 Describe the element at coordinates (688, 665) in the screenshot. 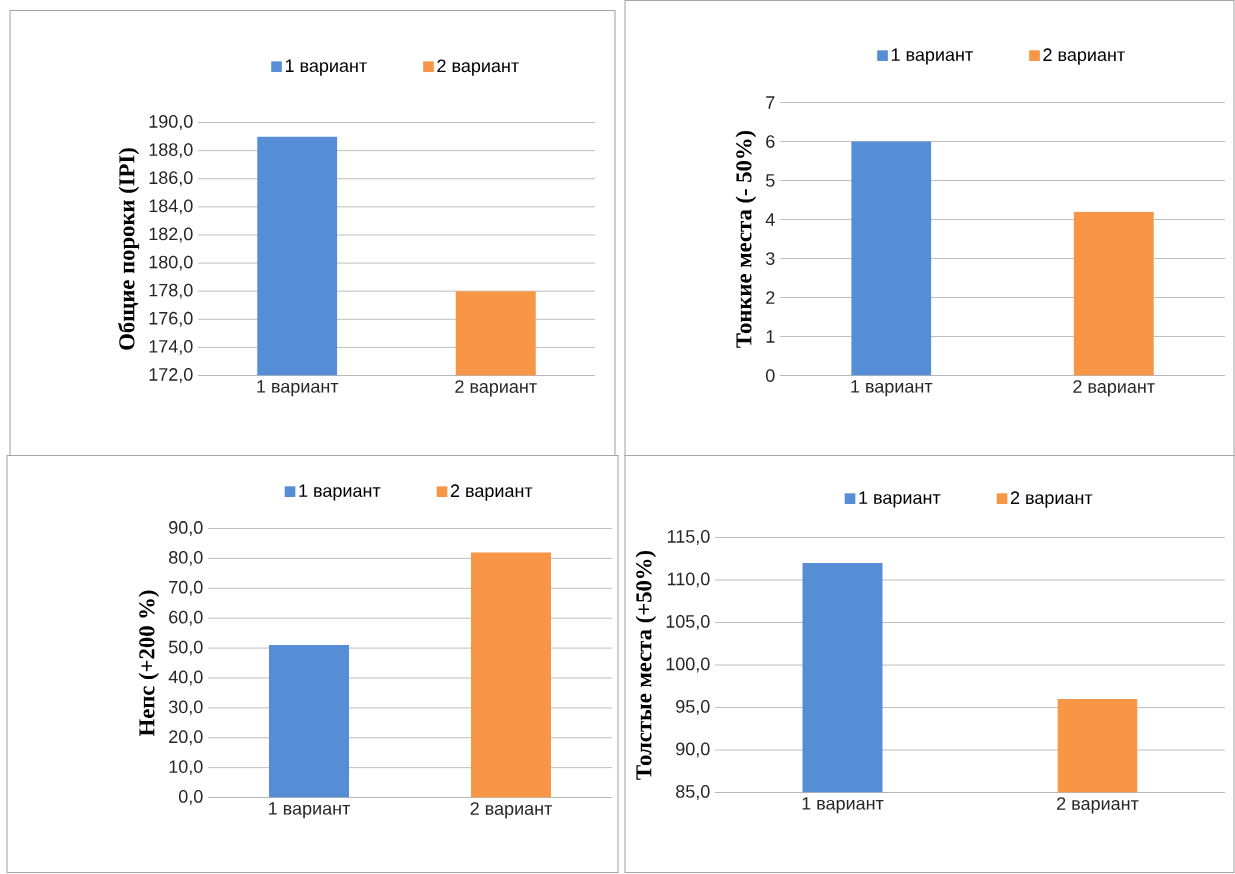

I see `y-tick-label: 100,0` at that location.